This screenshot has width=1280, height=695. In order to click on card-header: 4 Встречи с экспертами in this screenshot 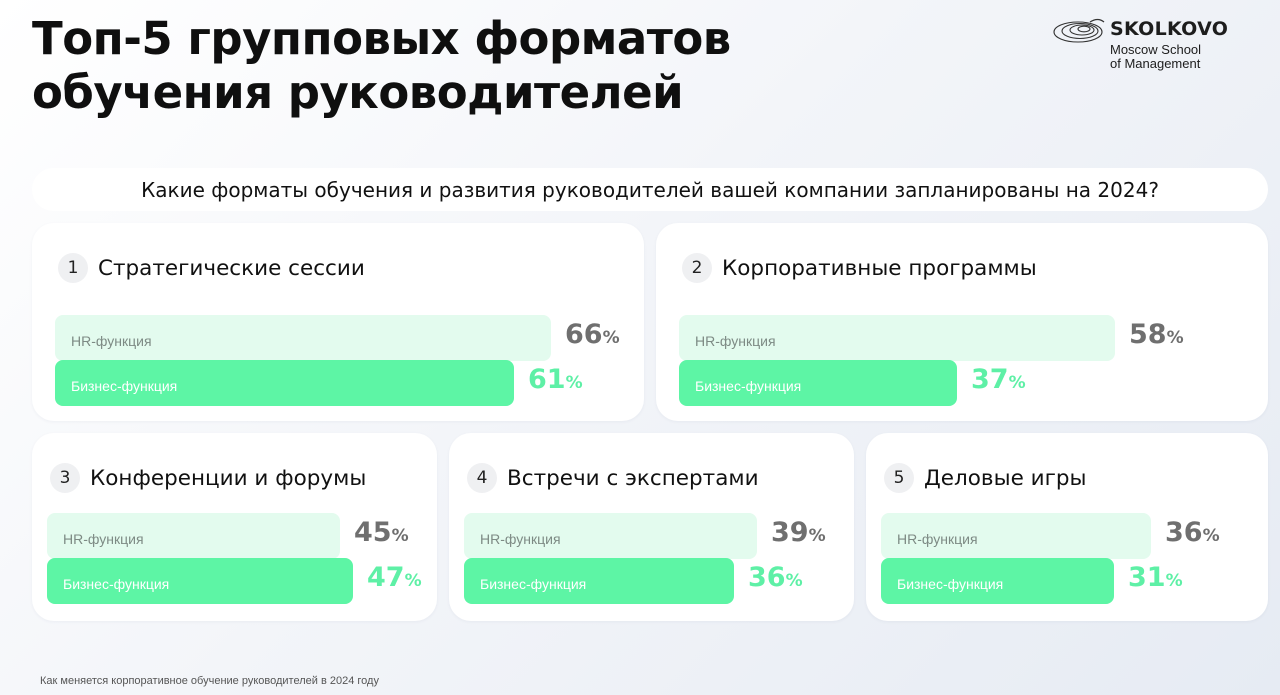, I will do `click(613, 478)`.